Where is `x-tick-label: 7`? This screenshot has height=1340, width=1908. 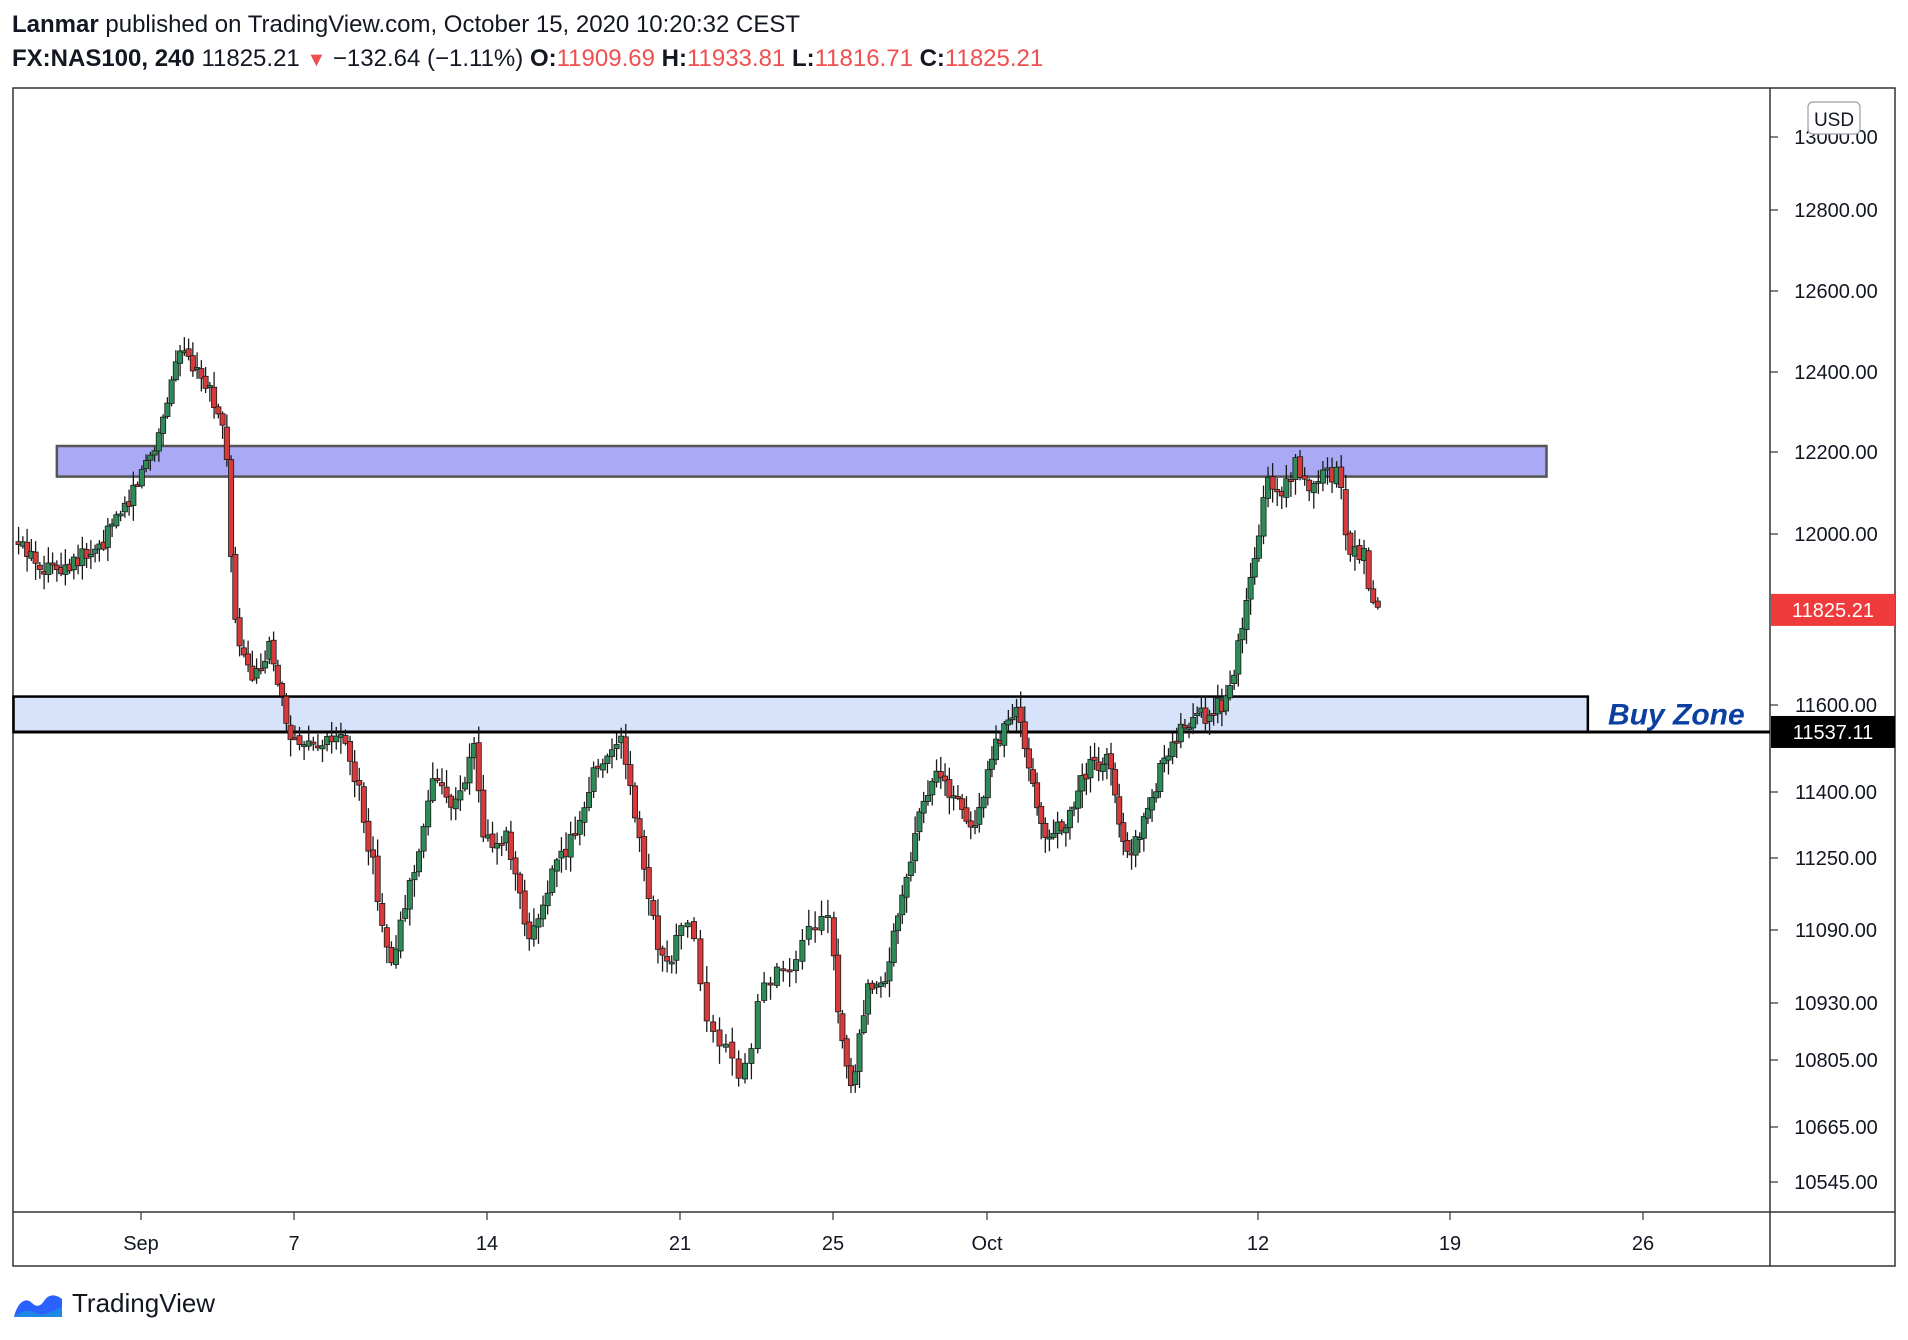 x-tick-label: 7 is located at coordinates (293, 1244).